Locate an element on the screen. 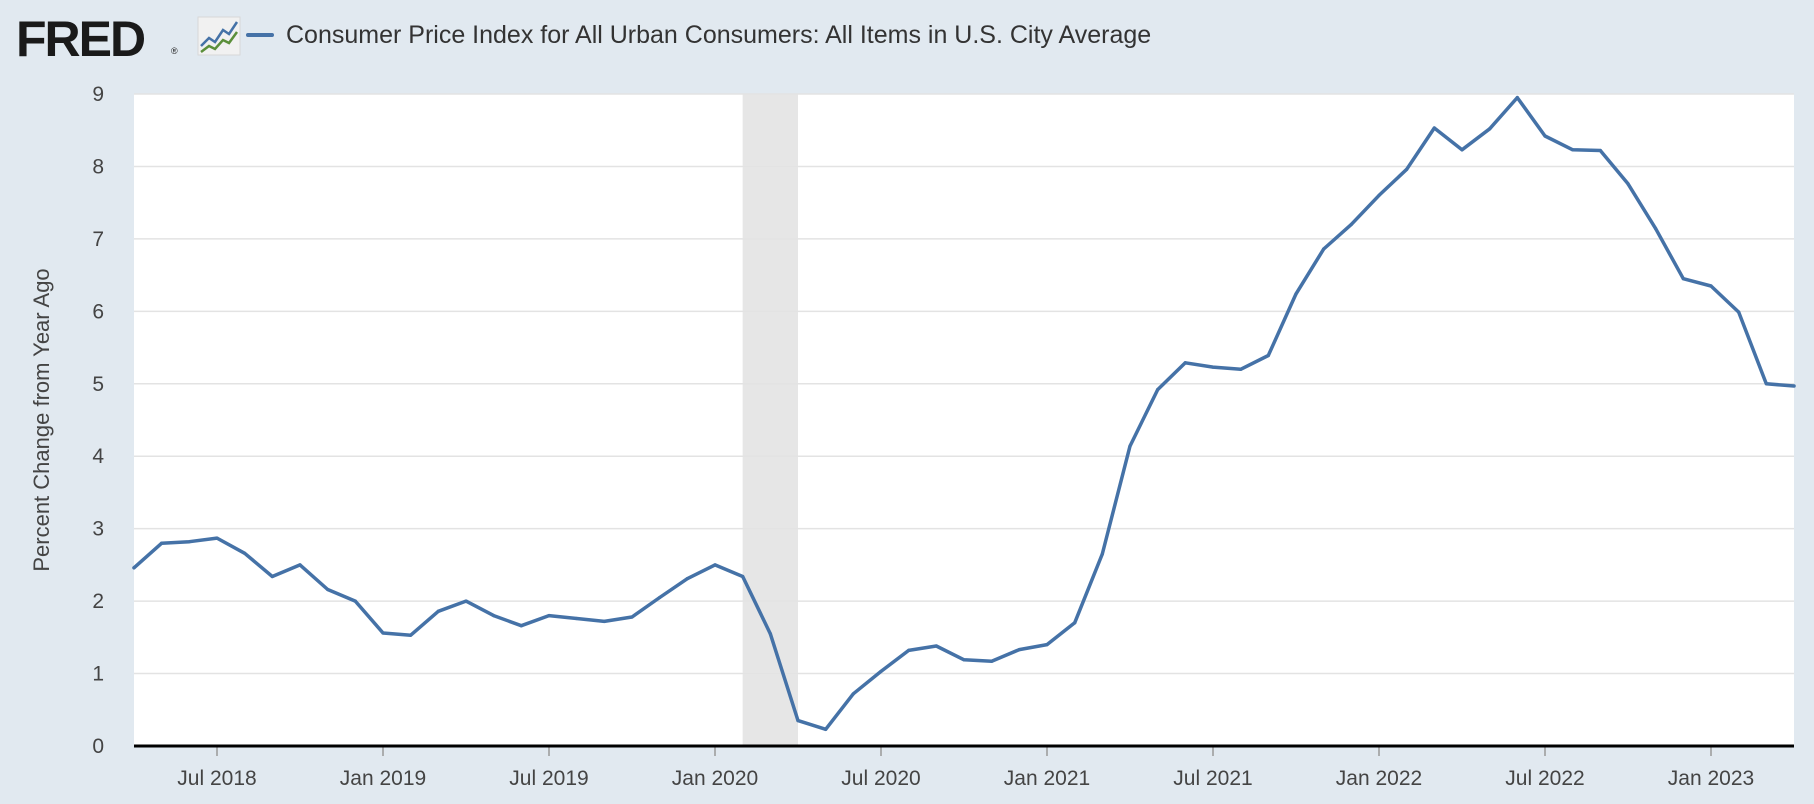 The image size is (1814, 804). y-tick-label: 0 is located at coordinates (98, 746).